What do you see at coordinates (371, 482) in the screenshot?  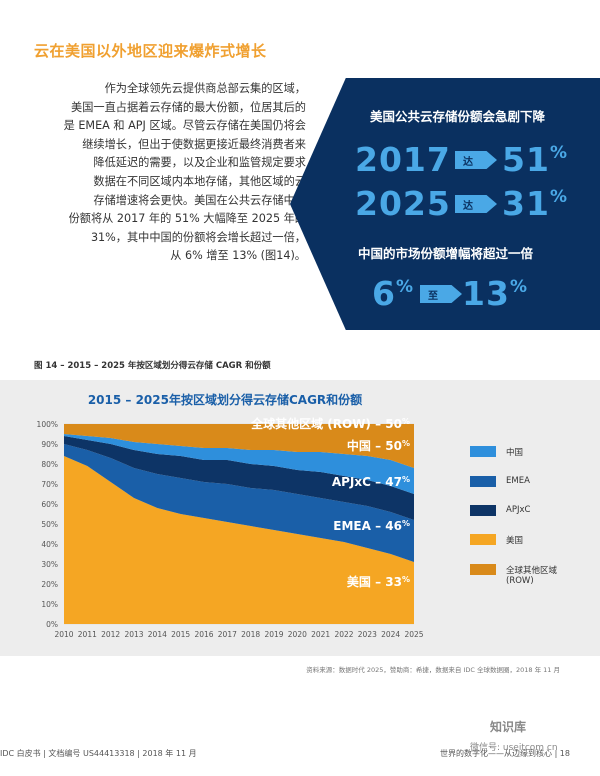 I see `series-annotation: APJxC – 47%` at bounding box center [371, 482].